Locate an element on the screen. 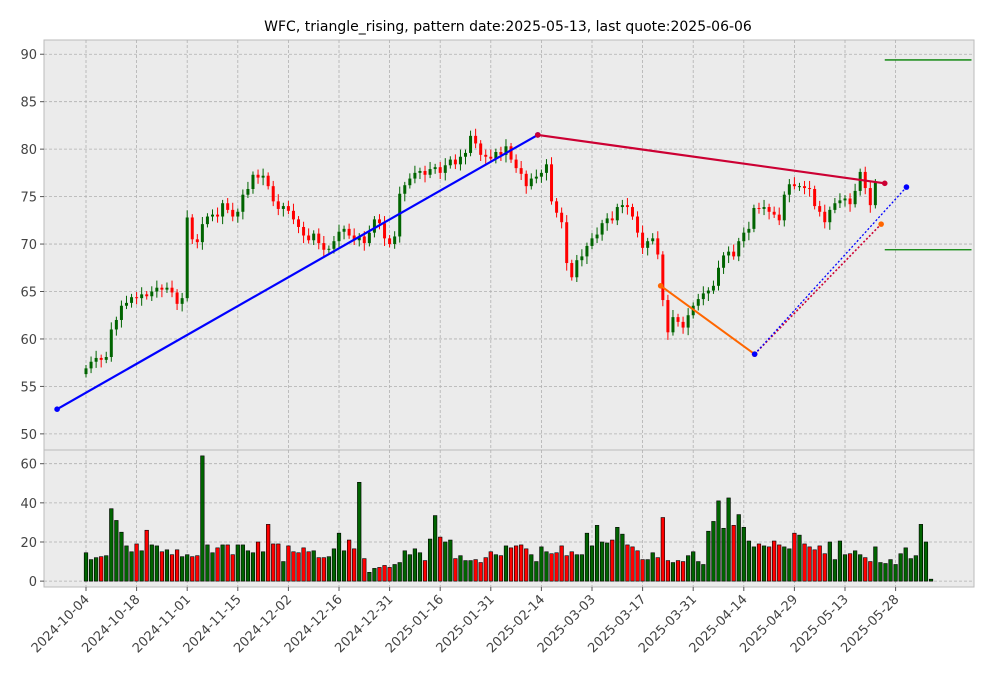 The height and width of the screenshot is (678, 993). pattern-line-projection is located at coordinates (830, 270).